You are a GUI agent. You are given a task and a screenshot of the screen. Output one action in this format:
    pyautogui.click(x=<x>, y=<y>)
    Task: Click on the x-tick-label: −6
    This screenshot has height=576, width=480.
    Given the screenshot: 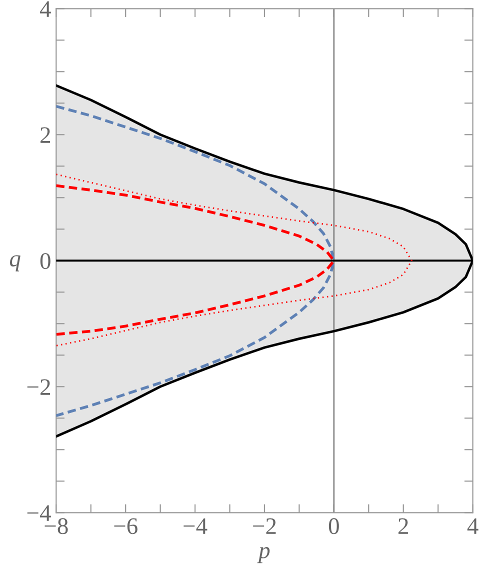 What is the action you would take?
    pyautogui.click(x=126, y=526)
    